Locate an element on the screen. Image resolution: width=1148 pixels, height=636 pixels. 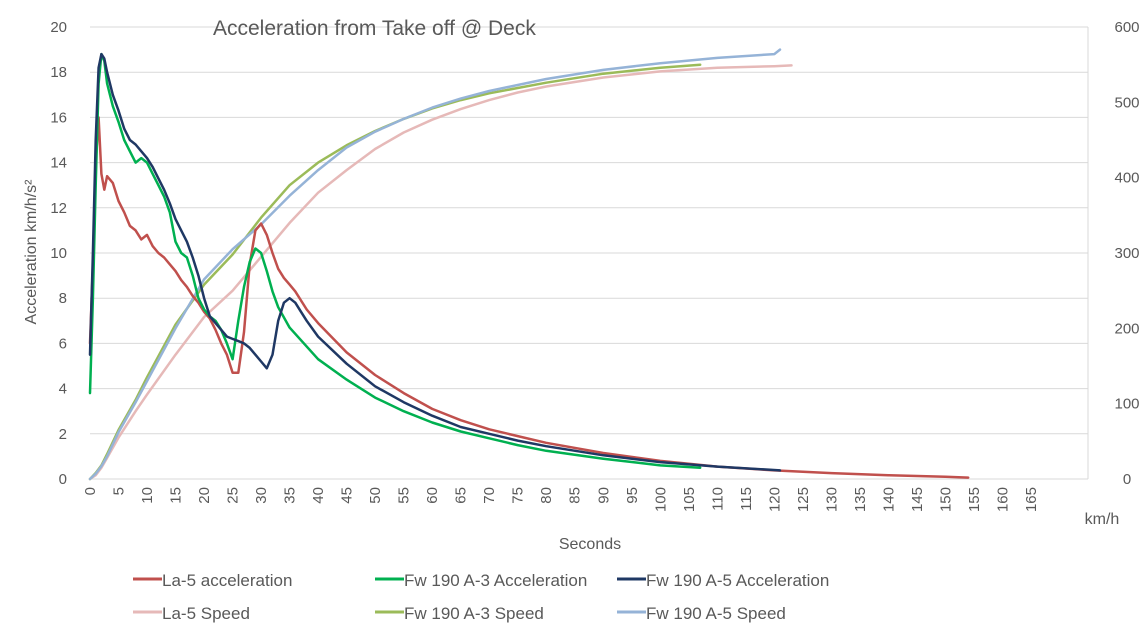
x-tick-label: 60 is located at coordinates (432, 495).